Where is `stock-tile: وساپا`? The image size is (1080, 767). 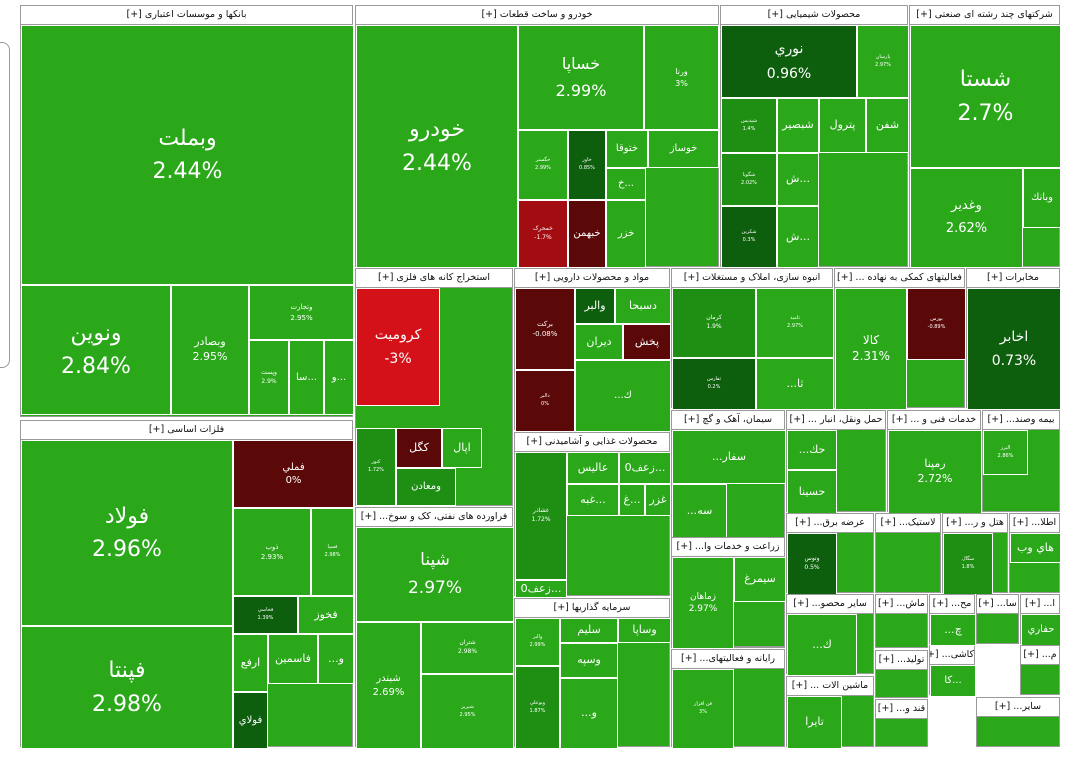 stock-tile: وساپا is located at coordinates (644, 630).